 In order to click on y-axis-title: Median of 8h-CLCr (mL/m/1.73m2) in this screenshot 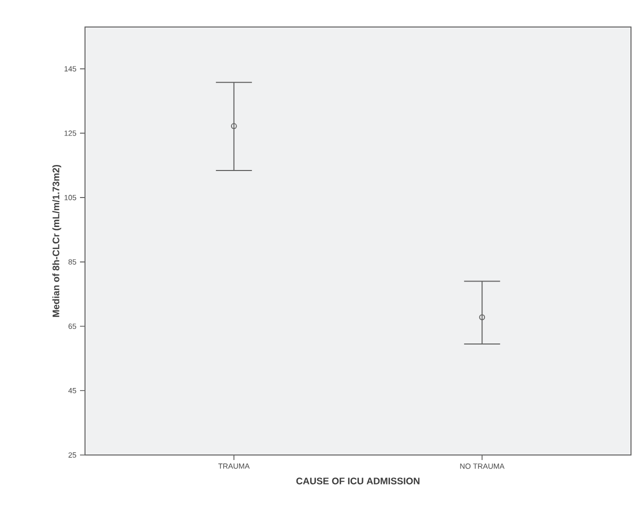, I will do `click(57, 240)`.